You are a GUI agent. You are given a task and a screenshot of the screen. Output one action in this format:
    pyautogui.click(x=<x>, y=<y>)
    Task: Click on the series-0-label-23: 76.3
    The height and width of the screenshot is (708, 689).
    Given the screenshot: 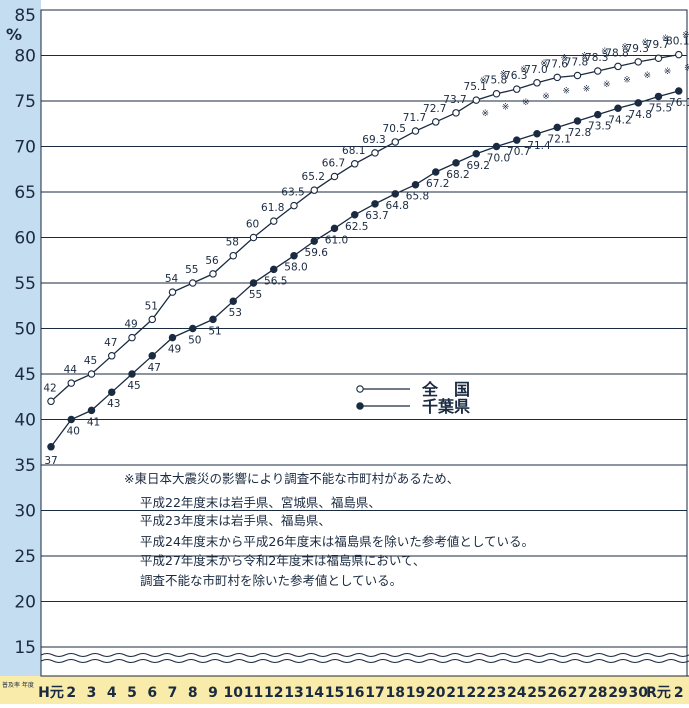 What is the action you would take?
    pyautogui.click(x=515, y=76)
    